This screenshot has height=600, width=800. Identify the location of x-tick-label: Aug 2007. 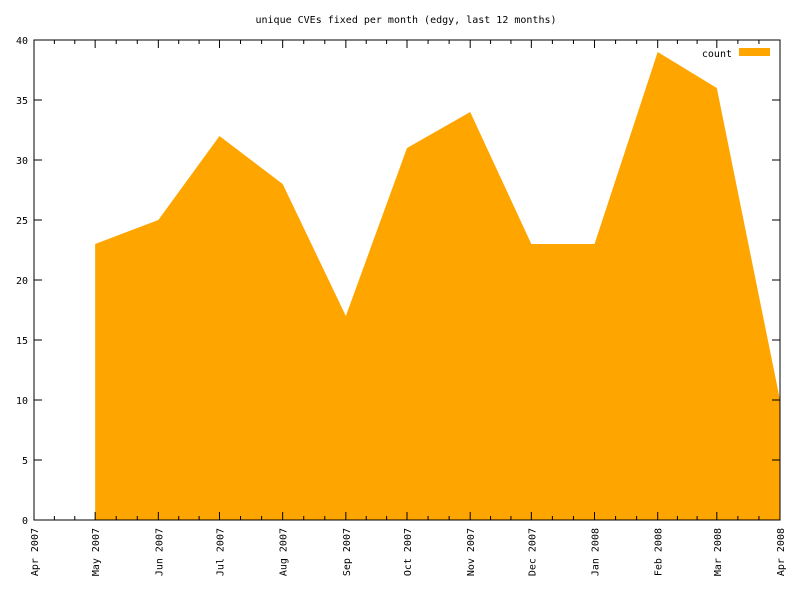
(284, 552).